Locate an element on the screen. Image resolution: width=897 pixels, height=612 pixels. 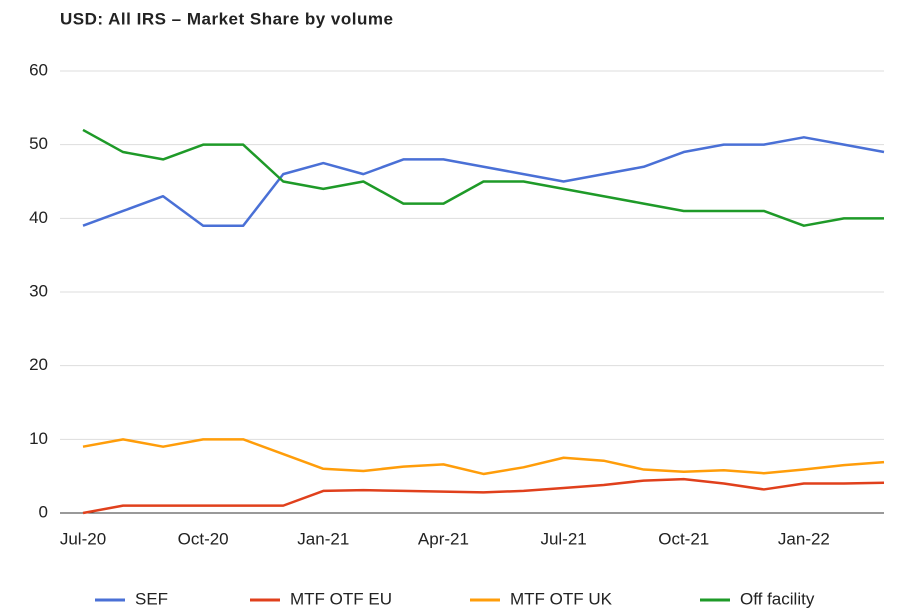
legend-label: MTF OTF UK is located at coordinates (561, 598).